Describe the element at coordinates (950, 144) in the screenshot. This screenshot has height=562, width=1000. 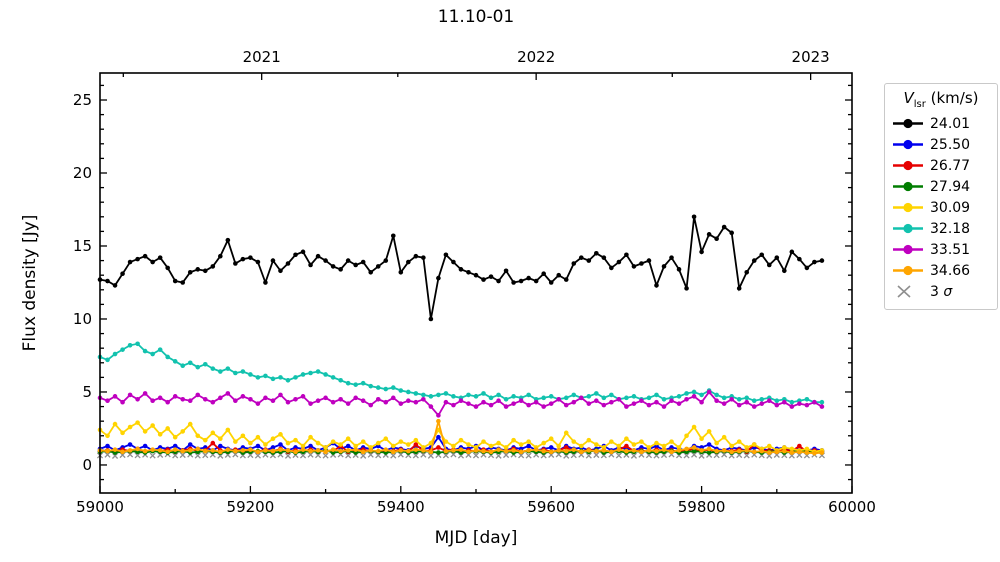
I see `legend-entry-label: 25.50` at that location.